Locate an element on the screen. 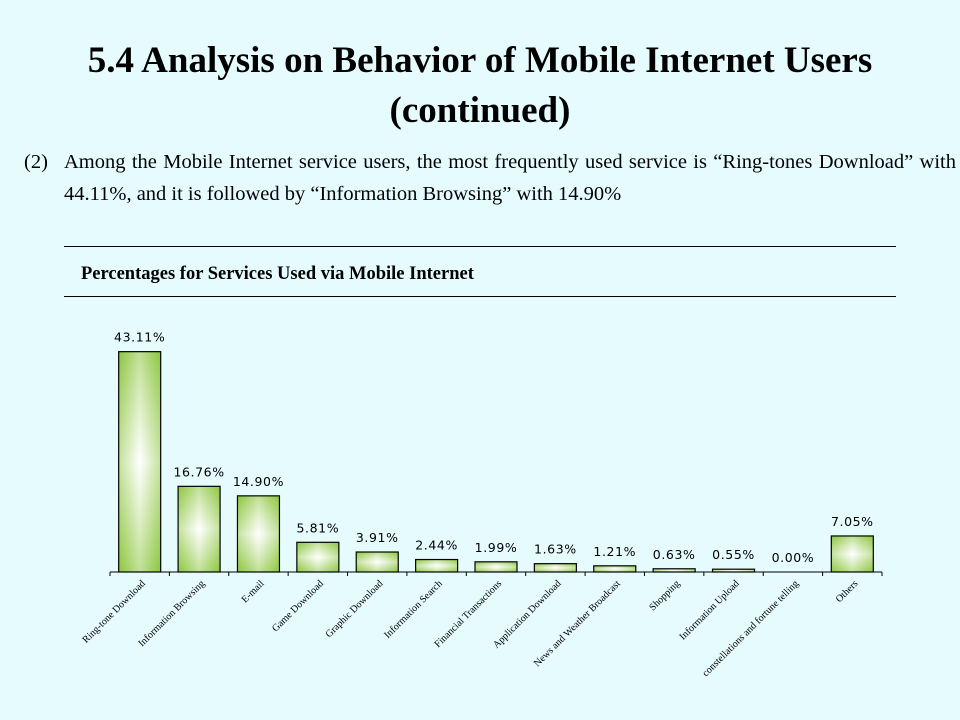  data-label: 1.21% is located at coordinates (614, 551).